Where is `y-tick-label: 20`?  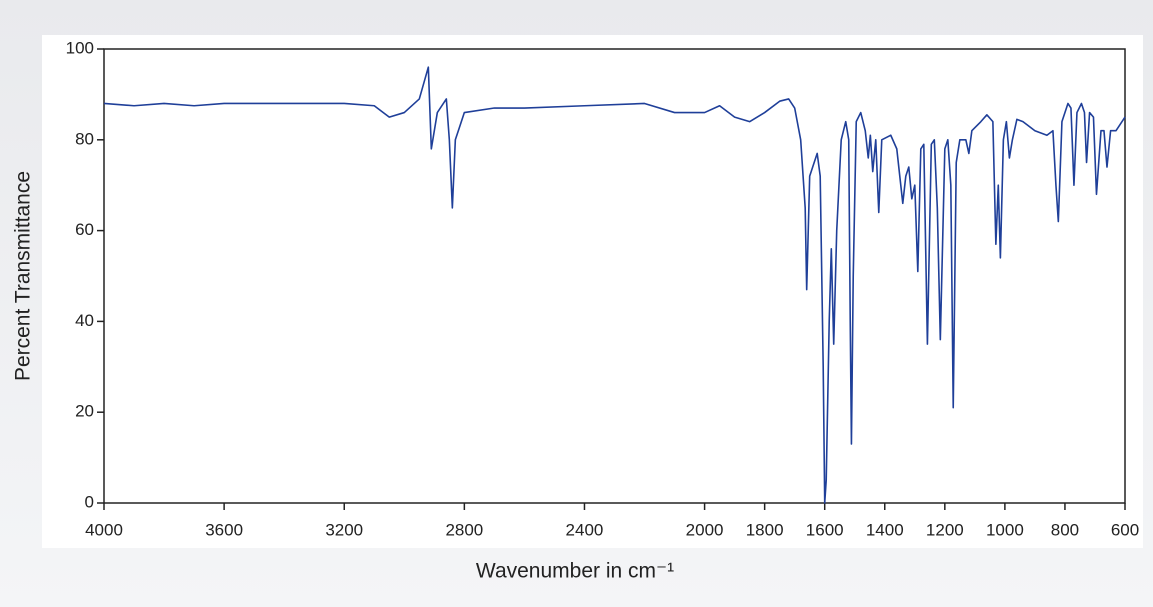 y-tick-label: 20 is located at coordinates (84, 411).